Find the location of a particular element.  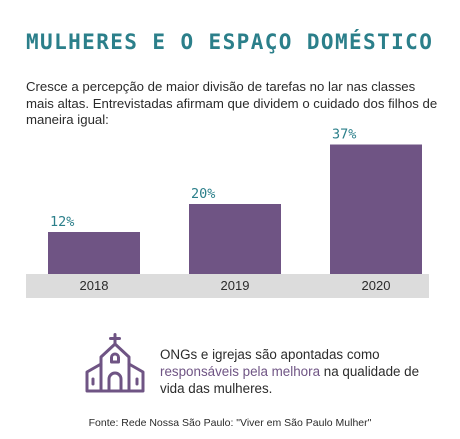

callout-highlight: responsáveis pela melhora is located at coordinates (240, 371).